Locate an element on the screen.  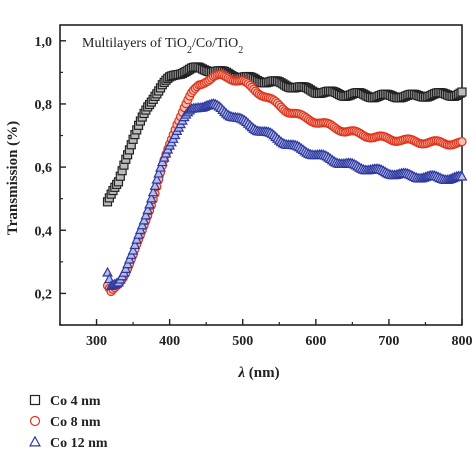
x-tick-label: 500 is located at coordinates (242, 341).